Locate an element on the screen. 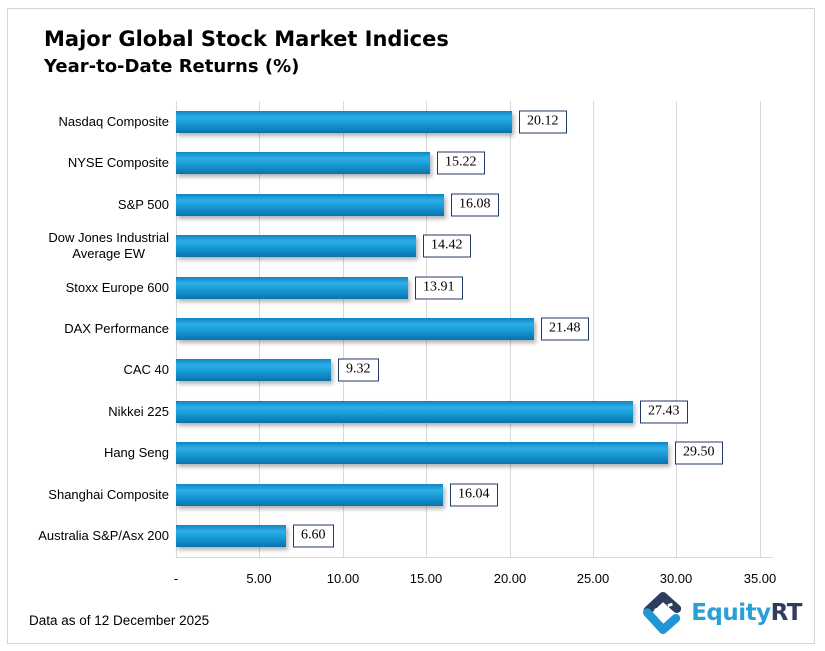 This screenshot has width=825, height=651. data-as-of-note: Data as of 12 December 2025 is located at coordinates (119, 620).